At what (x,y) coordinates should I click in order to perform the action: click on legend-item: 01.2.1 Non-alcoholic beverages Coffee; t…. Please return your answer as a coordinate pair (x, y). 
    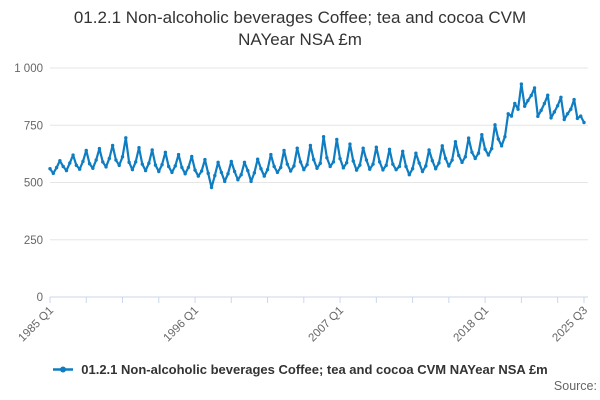
    Looking at the image, I should click on (300, 369).